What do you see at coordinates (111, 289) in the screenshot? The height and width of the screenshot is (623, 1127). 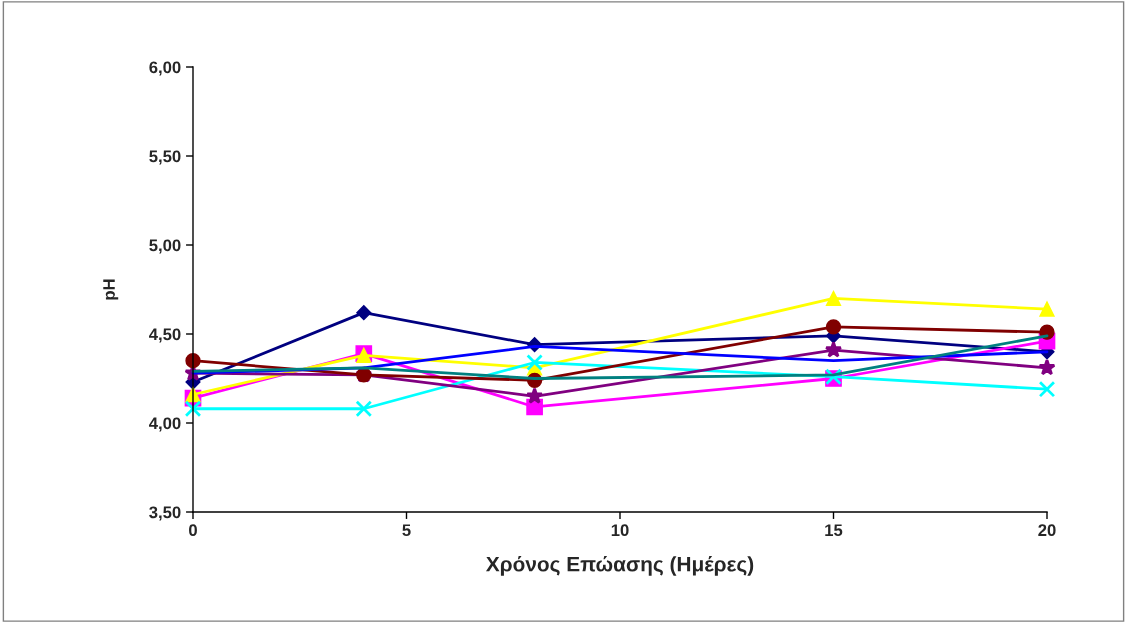 I see `y-axis-title: pH` at bounding box center [111, 289].